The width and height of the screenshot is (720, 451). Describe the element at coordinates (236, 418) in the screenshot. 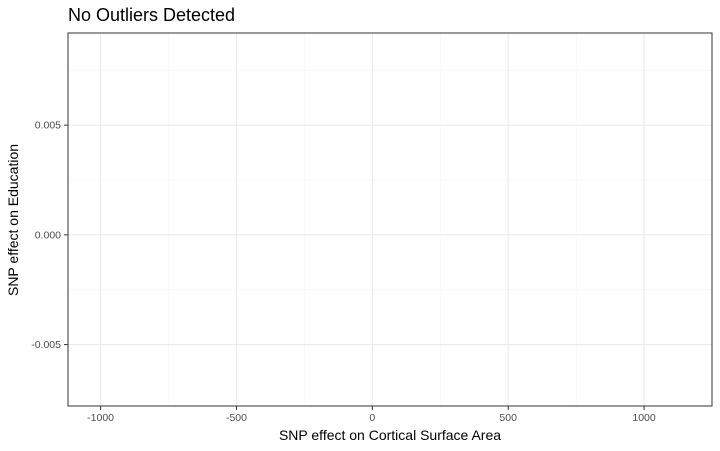

I see `x-tick-label: -500` at that location.